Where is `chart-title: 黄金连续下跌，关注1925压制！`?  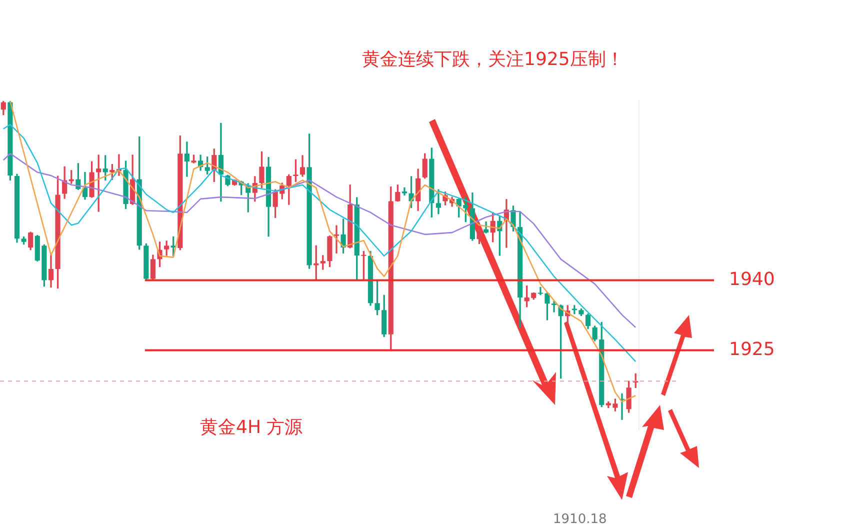
chart-title: 黄金连续下跌，关注1925压制！ is located at coordinates (493, 59).